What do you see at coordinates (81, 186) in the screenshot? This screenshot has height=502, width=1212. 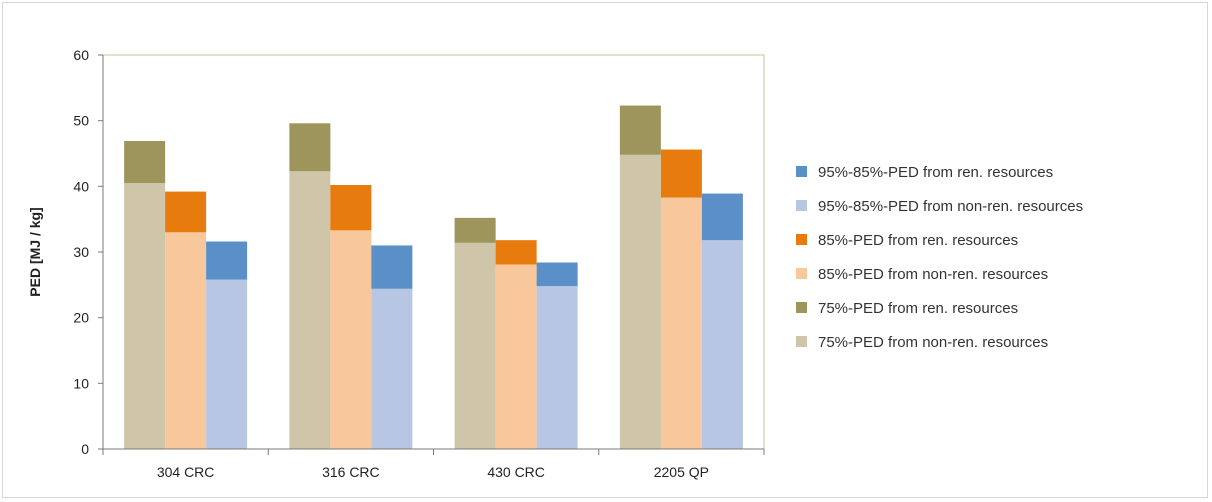 I see `y-tick-label: 40` at bounding box center [81, 186].